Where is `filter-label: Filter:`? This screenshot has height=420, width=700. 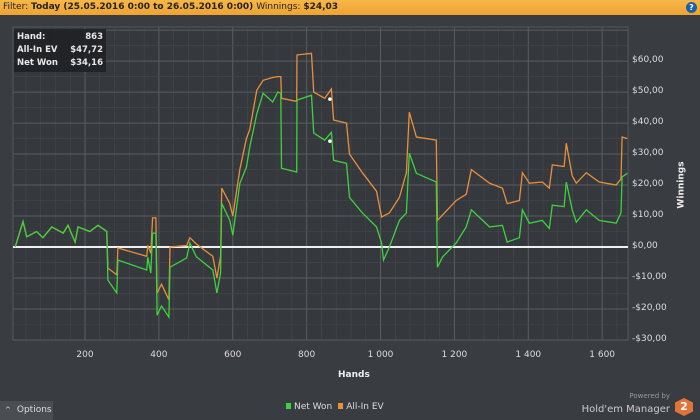
filter-label: Filter: is located at coordinates (16, 7).